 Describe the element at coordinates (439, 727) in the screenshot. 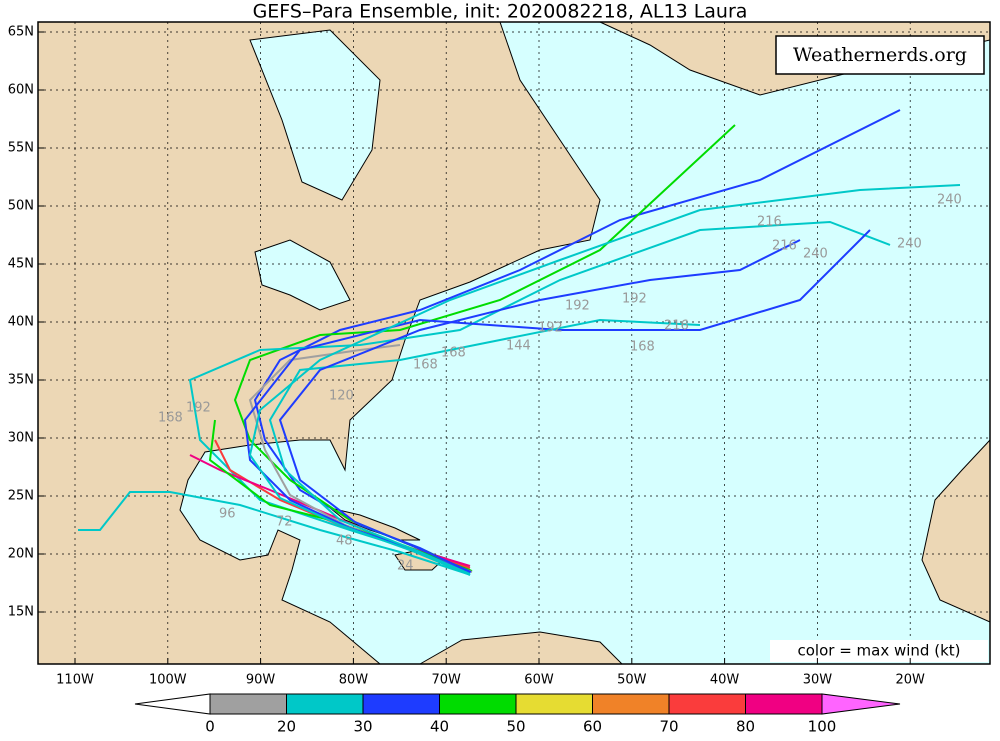

I see `colorbar-label: 40` at that location.